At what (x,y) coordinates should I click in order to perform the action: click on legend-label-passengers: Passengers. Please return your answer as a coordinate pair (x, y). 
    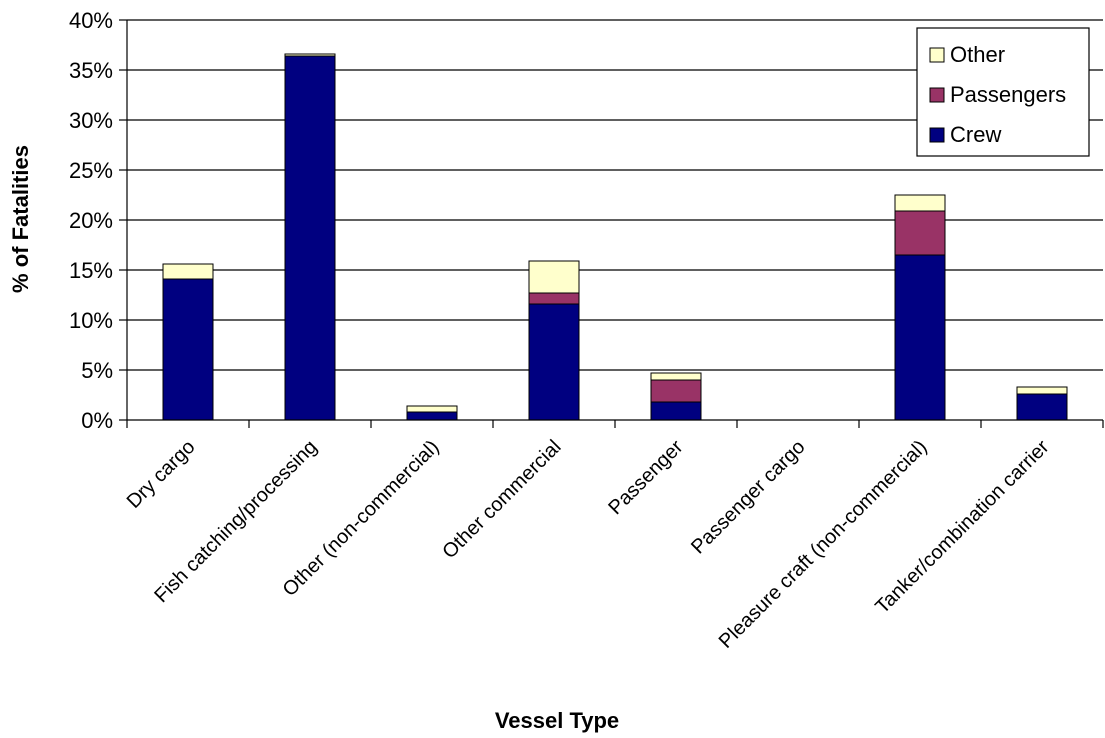
    Looking at the image, I should click on (1008, 94).